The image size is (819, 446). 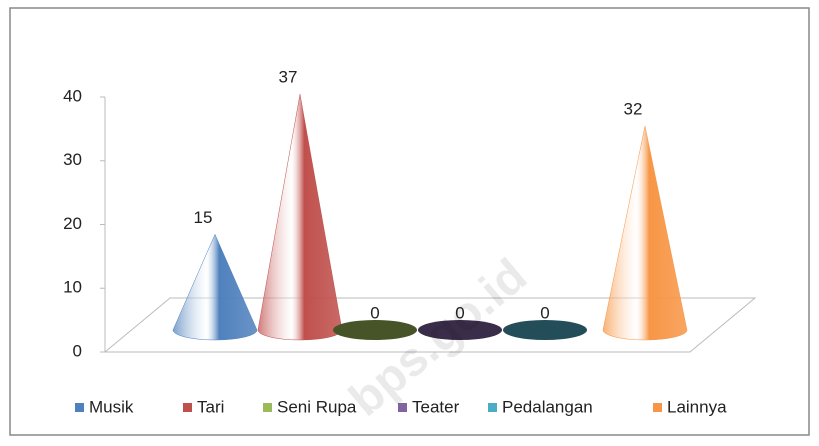 What do you see at coordinates (436, 406) in the screenshot?
I see `legend-label: Teater` at bounding box center [436, 406].